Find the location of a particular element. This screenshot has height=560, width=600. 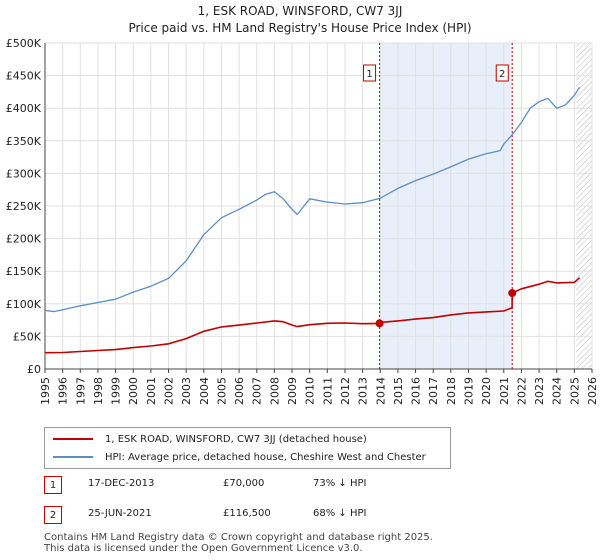

x-tick-label: 2013 is located at coordinates (363, 391).